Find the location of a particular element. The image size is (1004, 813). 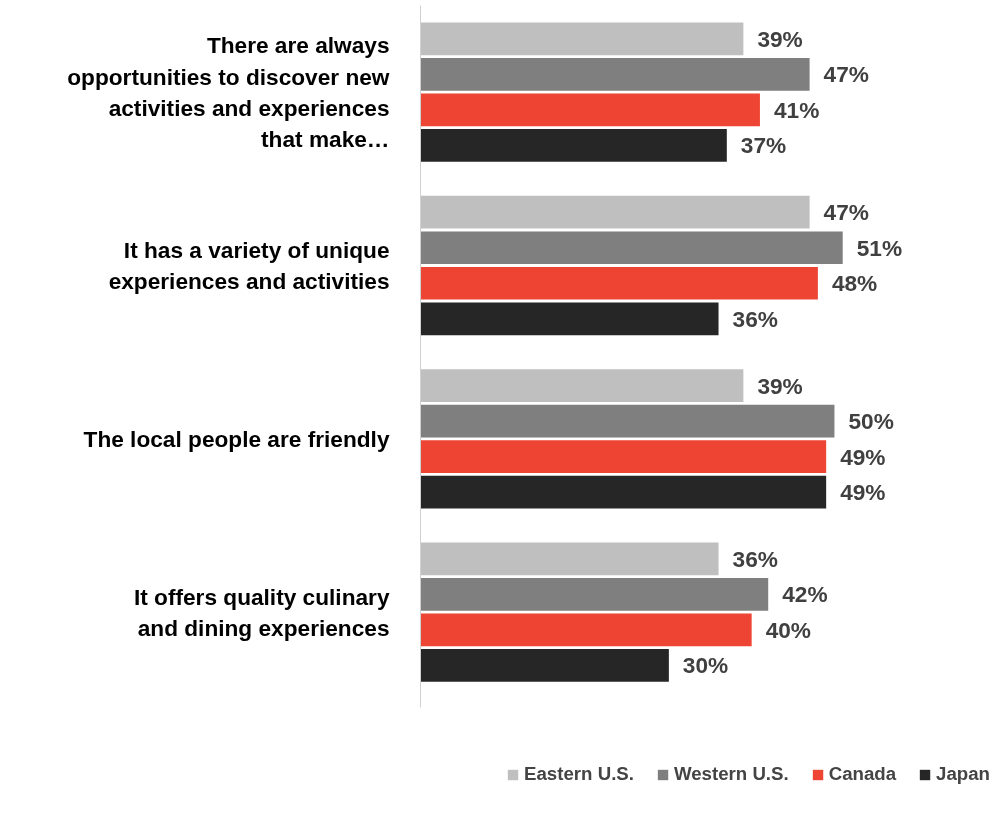

y-tick-label: It has a variety of unique experiences and activities is located at coordinates (249, 265).